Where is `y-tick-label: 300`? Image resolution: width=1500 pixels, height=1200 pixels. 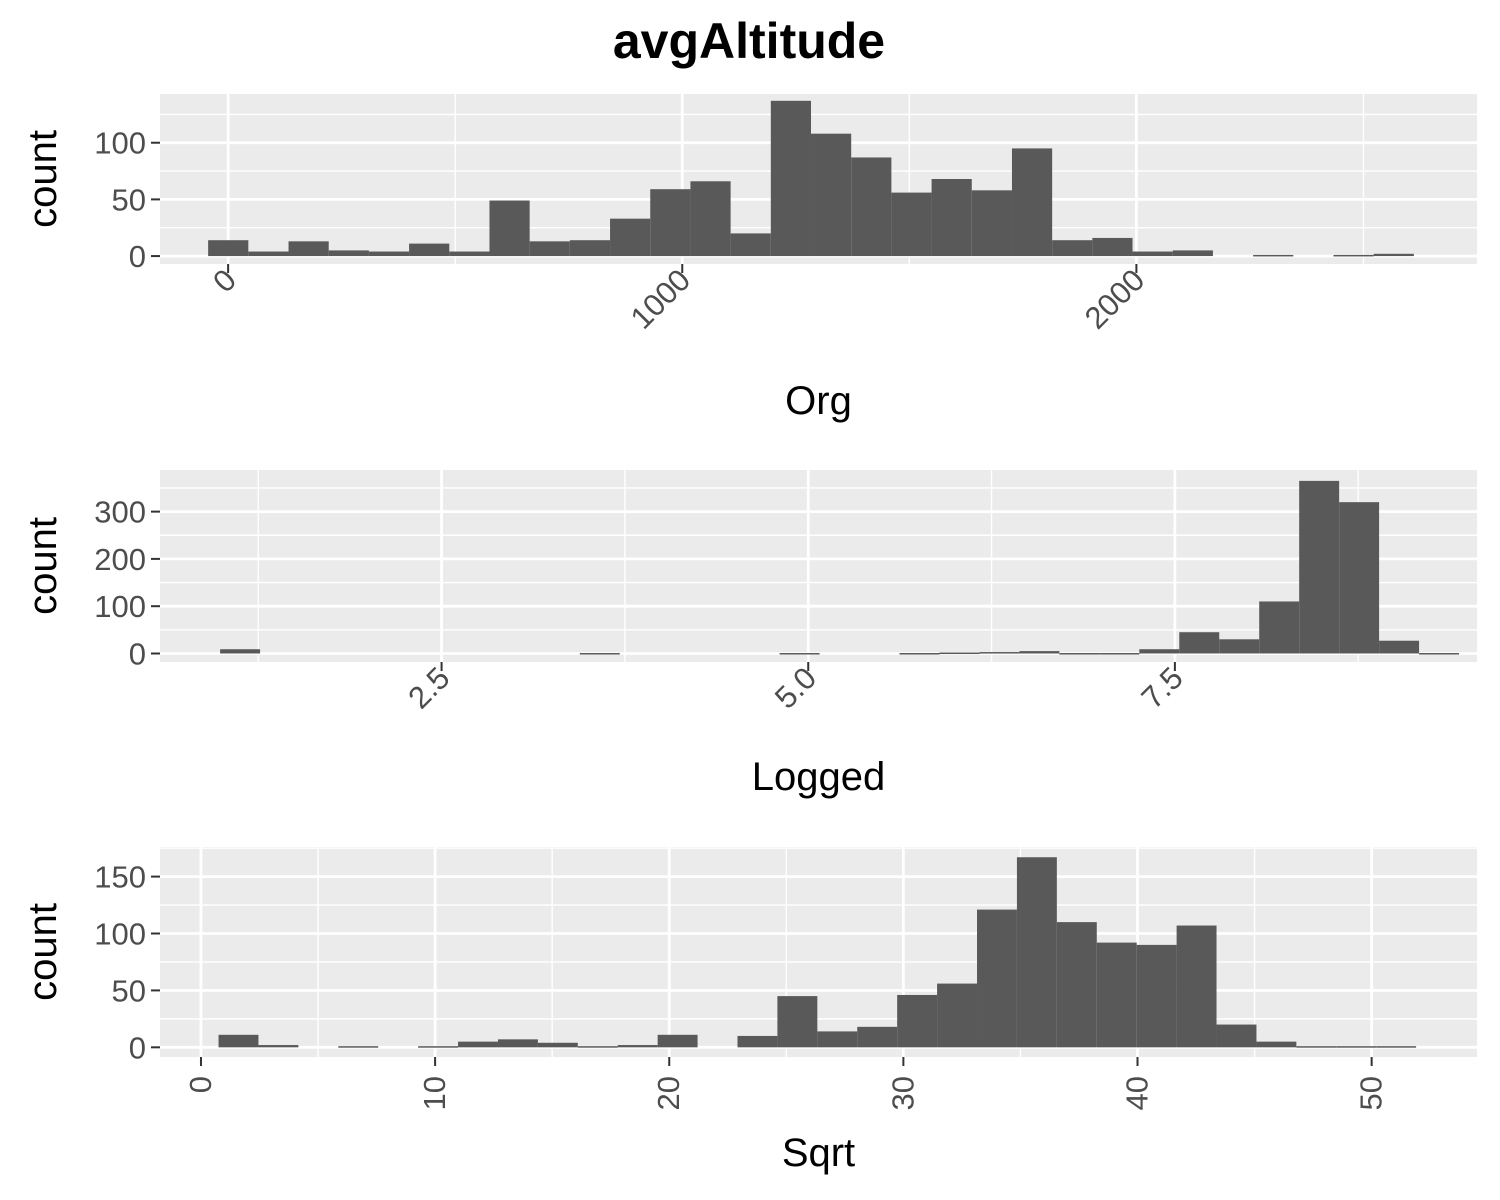
y-tick-label: 300 is located at coordinates (120, 512).